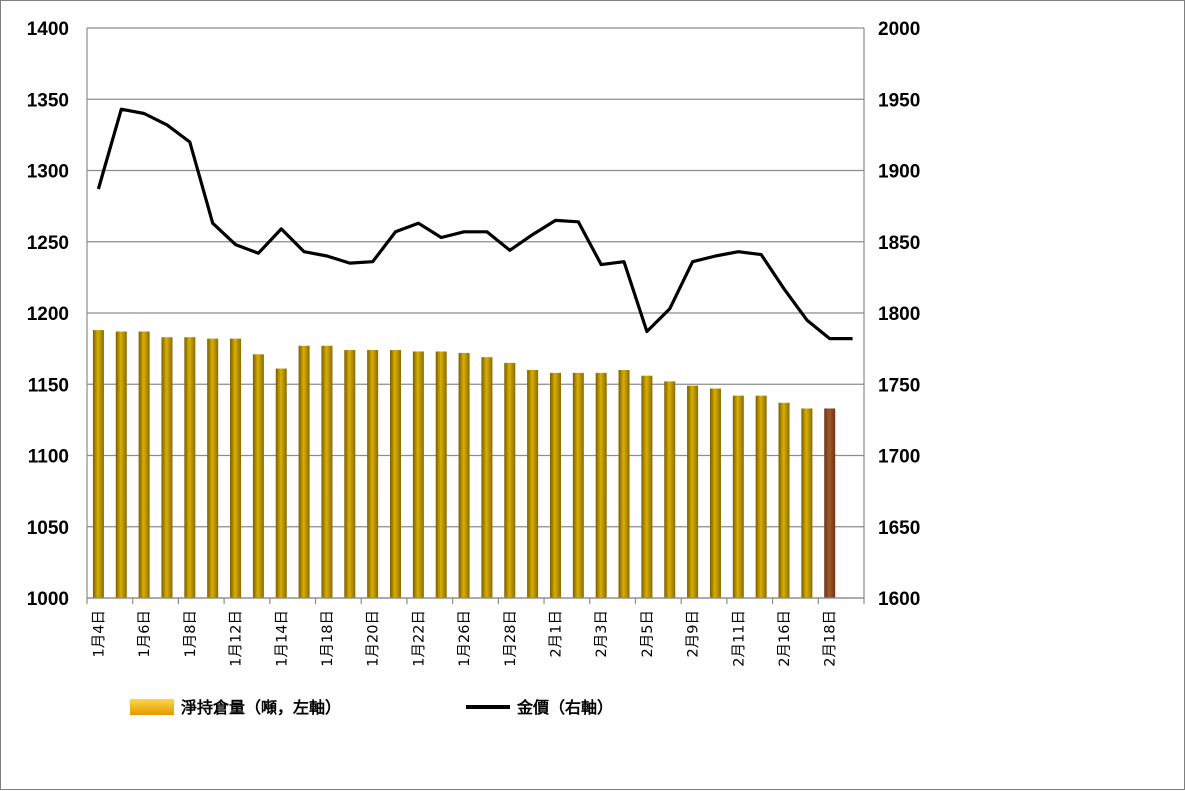 This screenshot has height=791, width=1185. I want to click on y-left-tick-label: 1100, so click(48, 457).